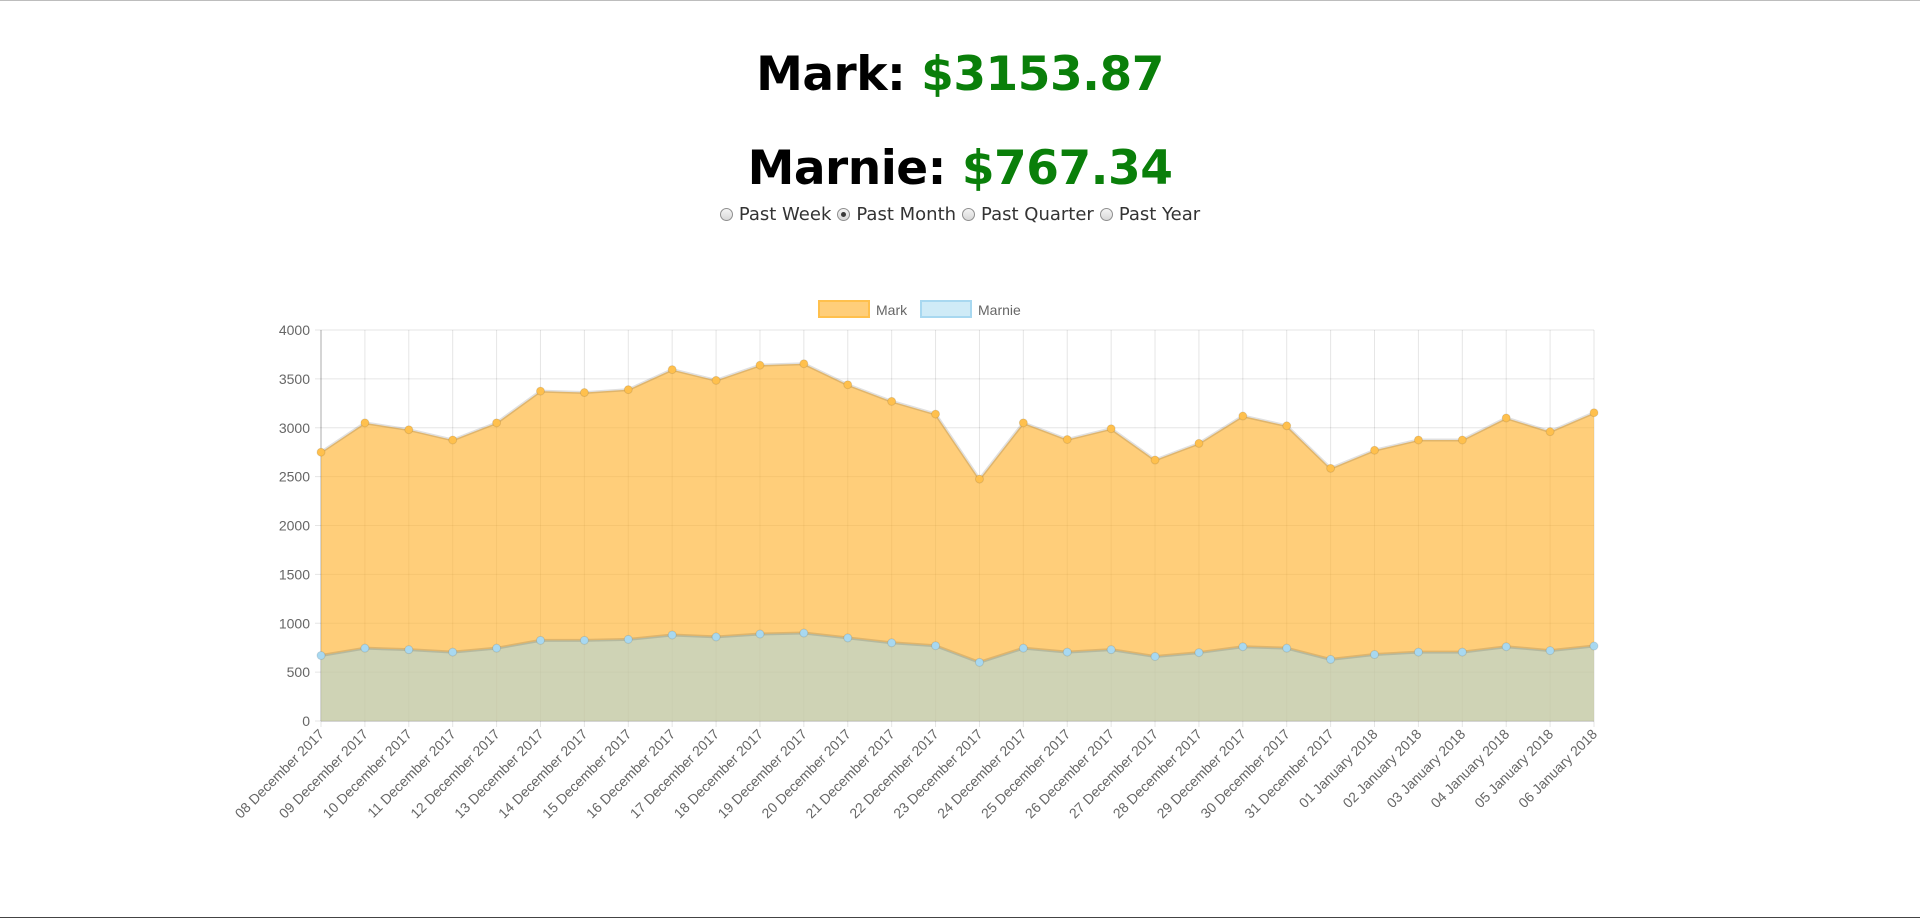 The image size is (1920, 919). Describe the element at coordinates (1037, 214) in the screenshot. I see `range-option-label: Past Quarter` at that location.